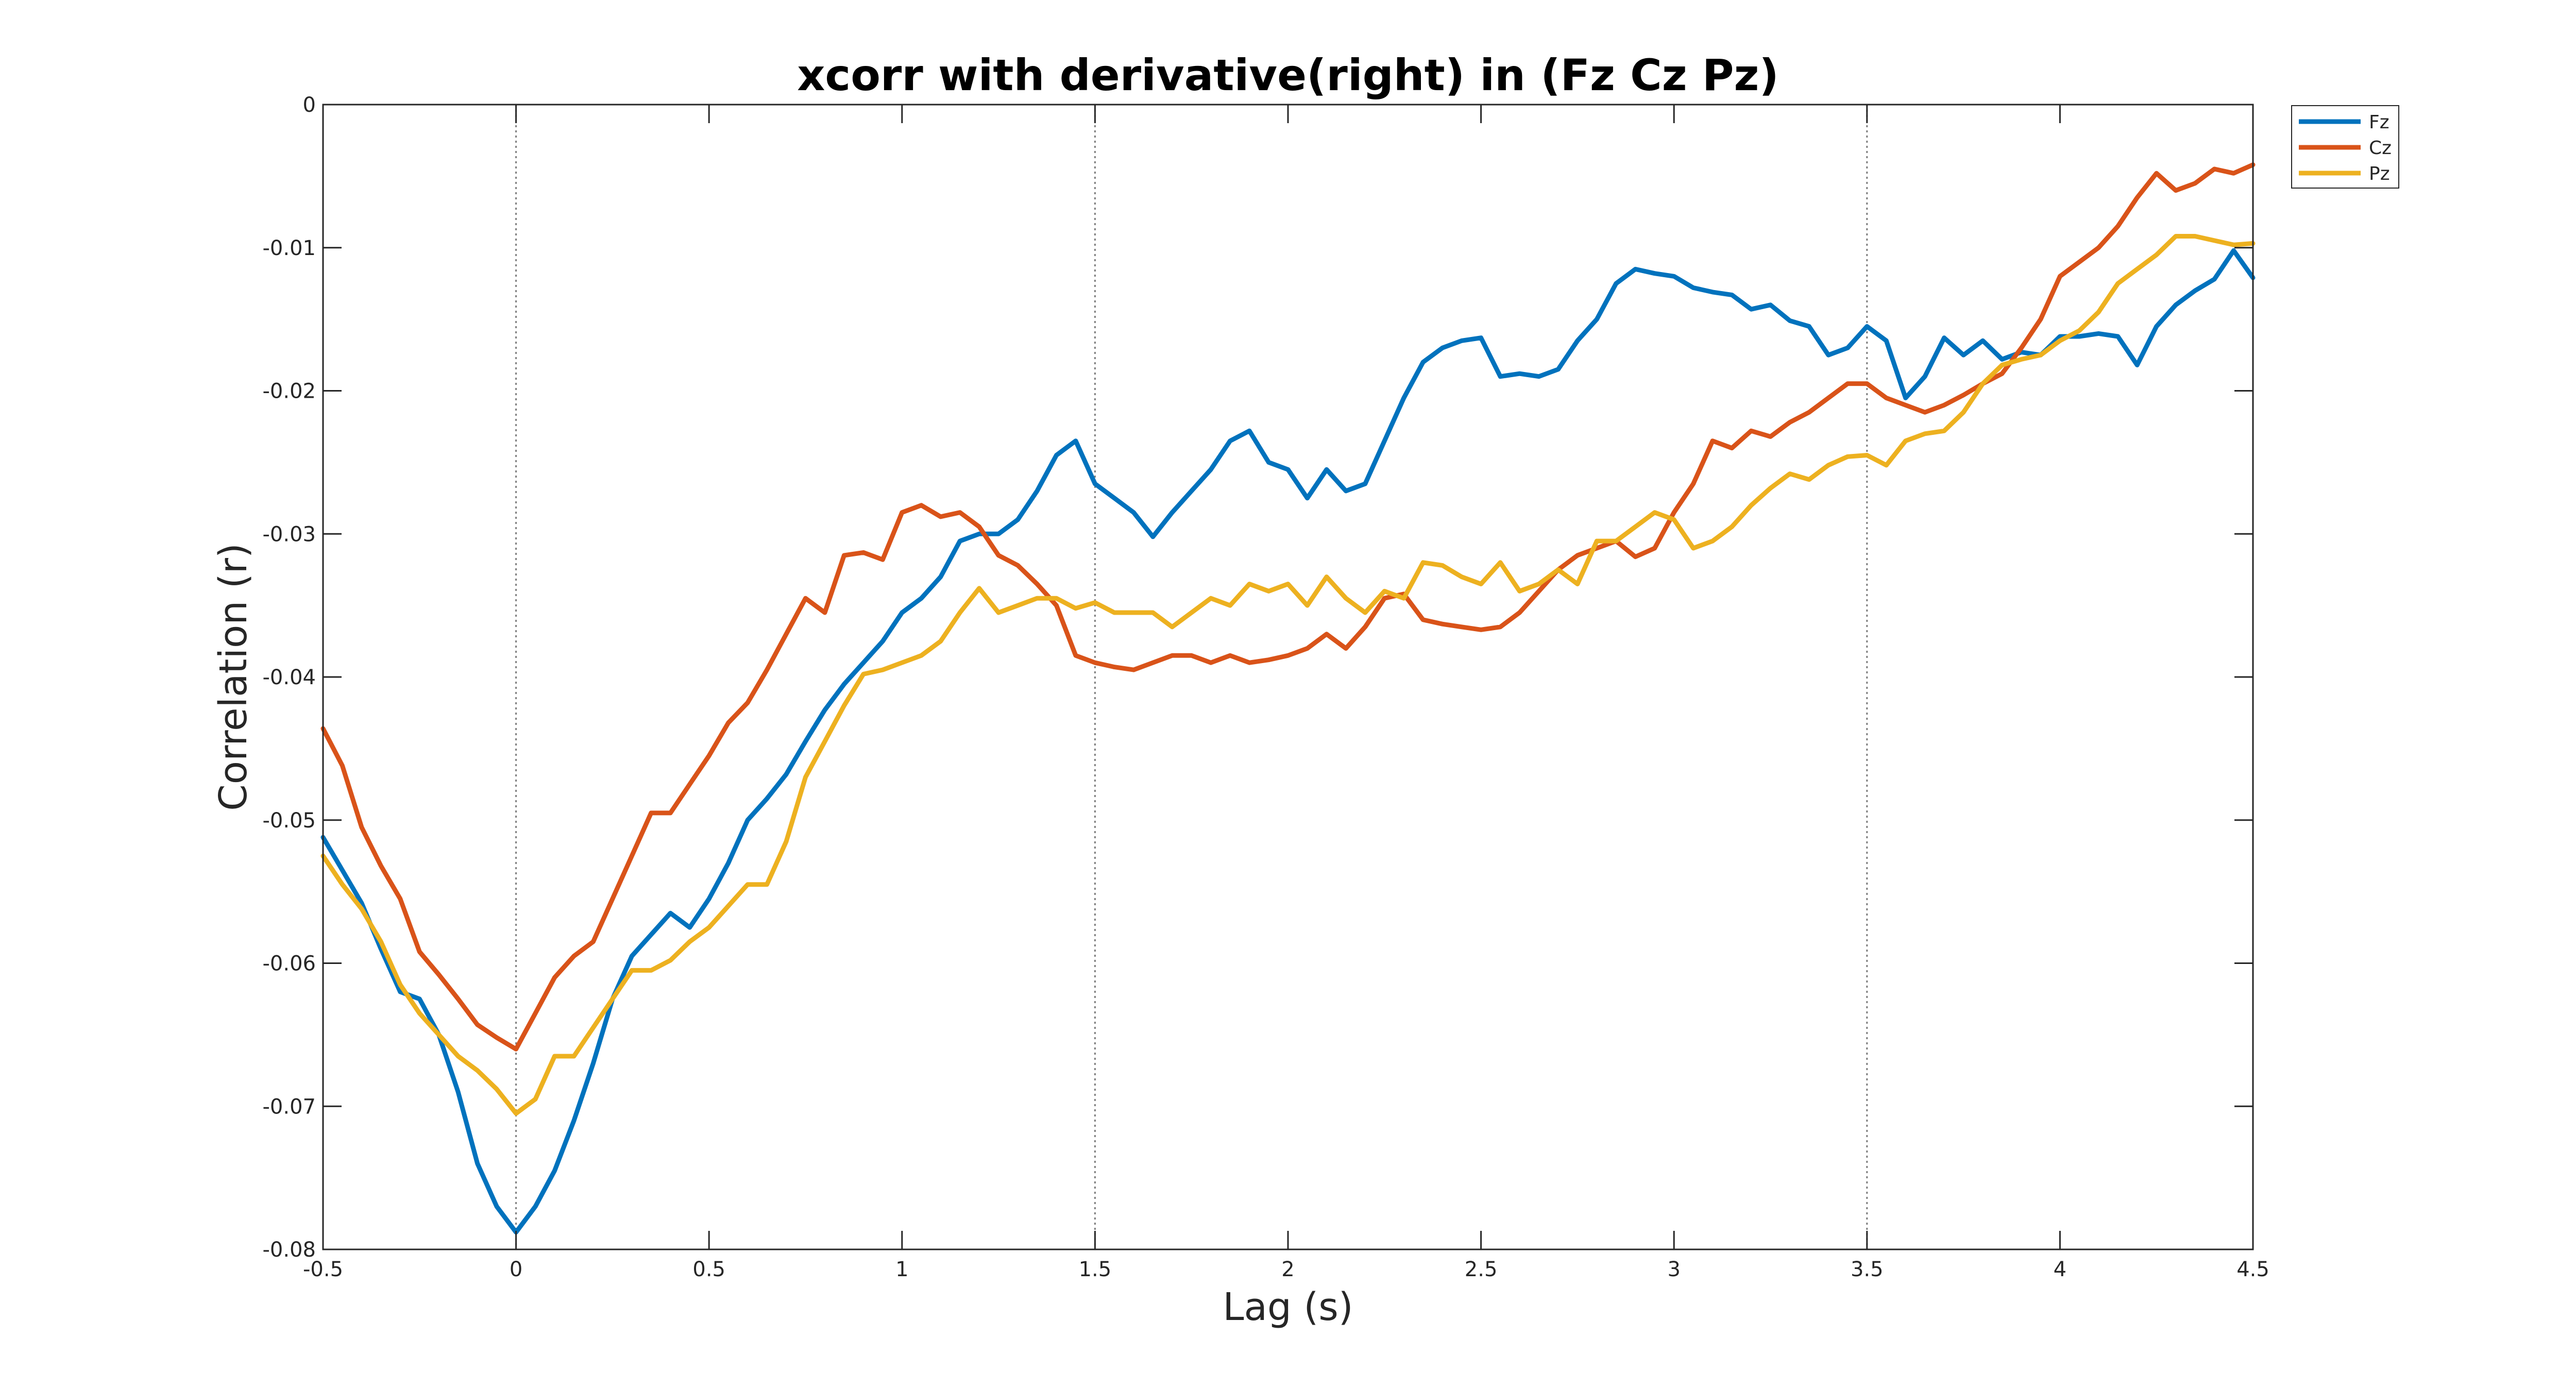 The image size is (2576, 1388). Describe the element at coordinates (1673, 1269) in the screenshot. I see `x-tick-label: 3` at that location.